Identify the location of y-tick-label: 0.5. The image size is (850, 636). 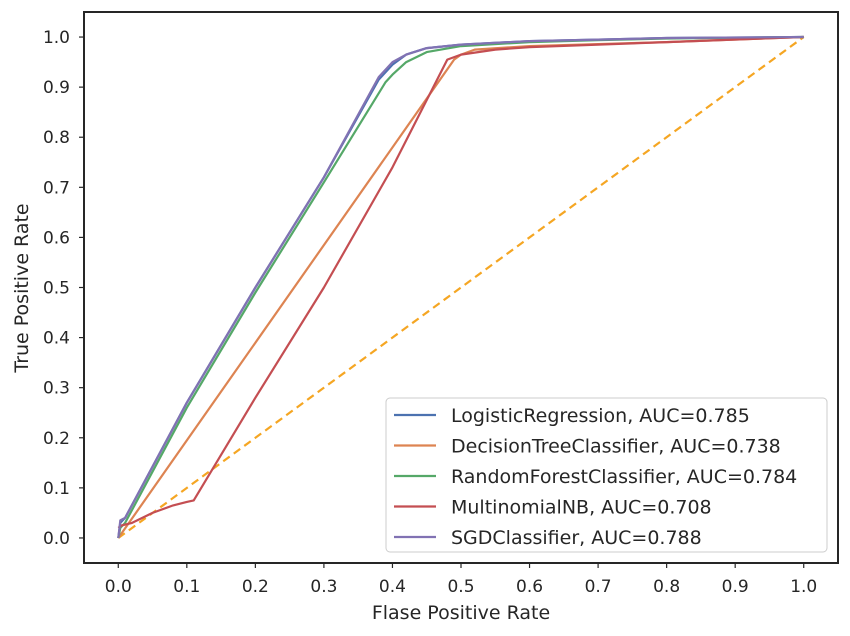
(56, 289).